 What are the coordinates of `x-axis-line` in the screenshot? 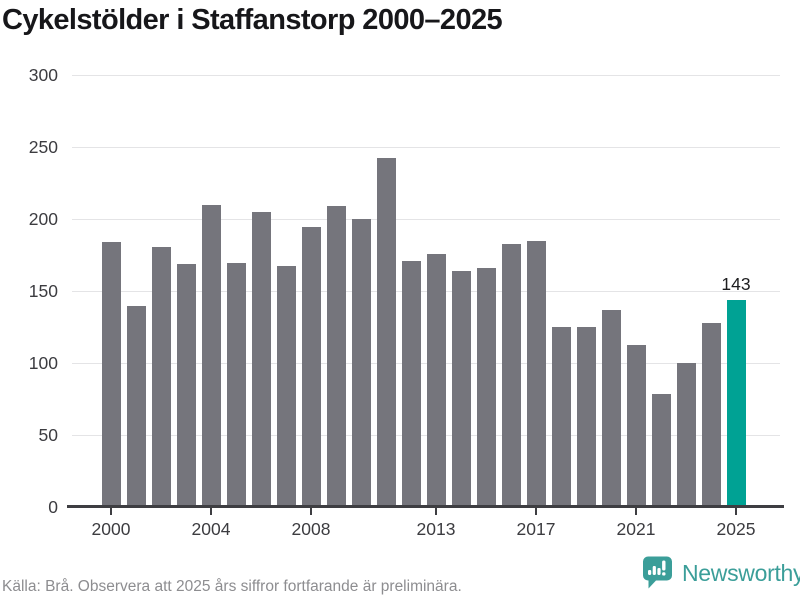 It's located at (425, 506).